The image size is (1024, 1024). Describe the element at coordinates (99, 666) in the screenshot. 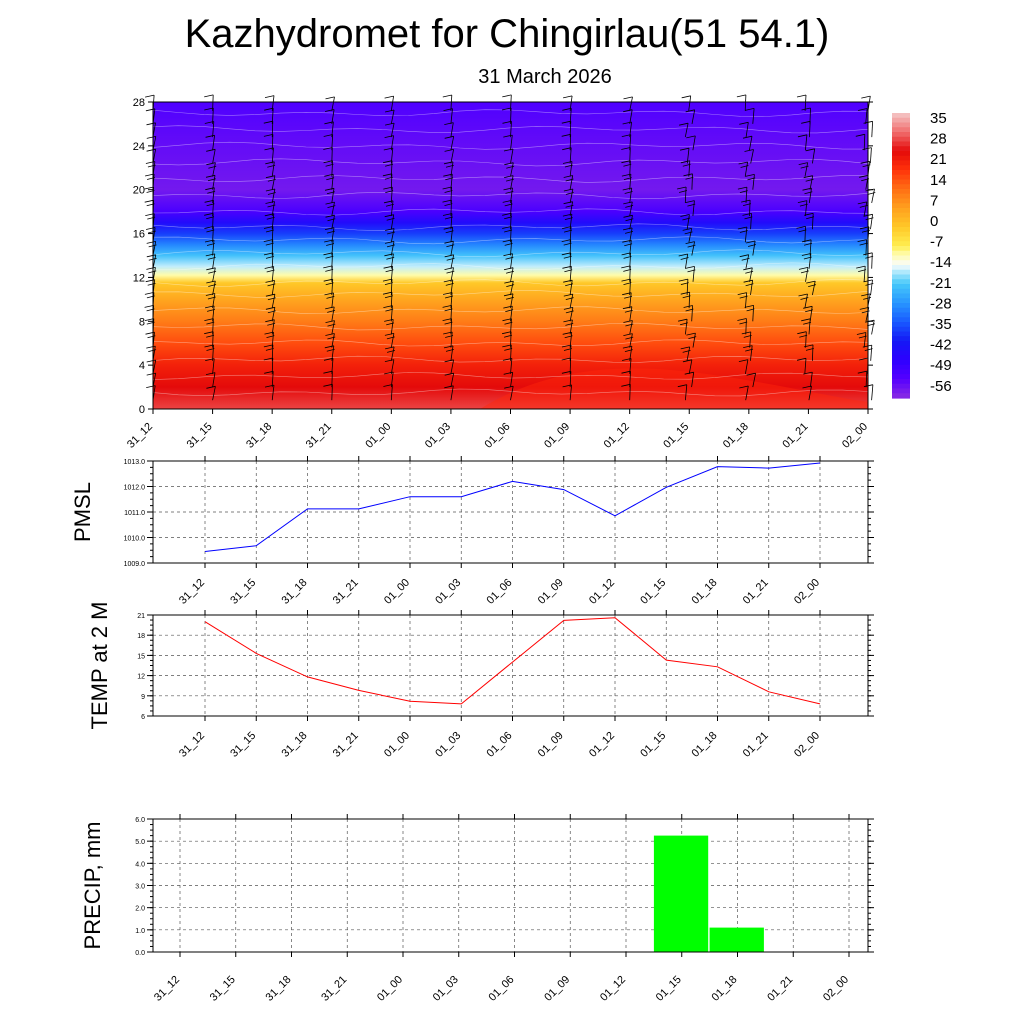

I see `temp-2m-ylabel: TEMP at 2 M` at that location.